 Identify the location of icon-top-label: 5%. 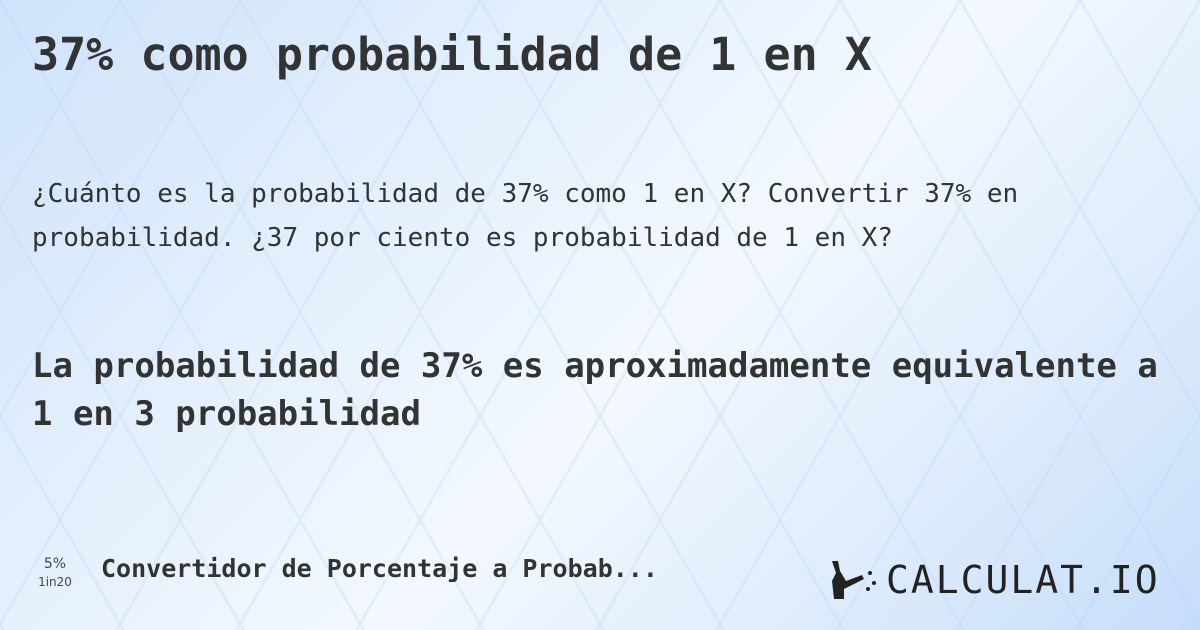
(55, 564).